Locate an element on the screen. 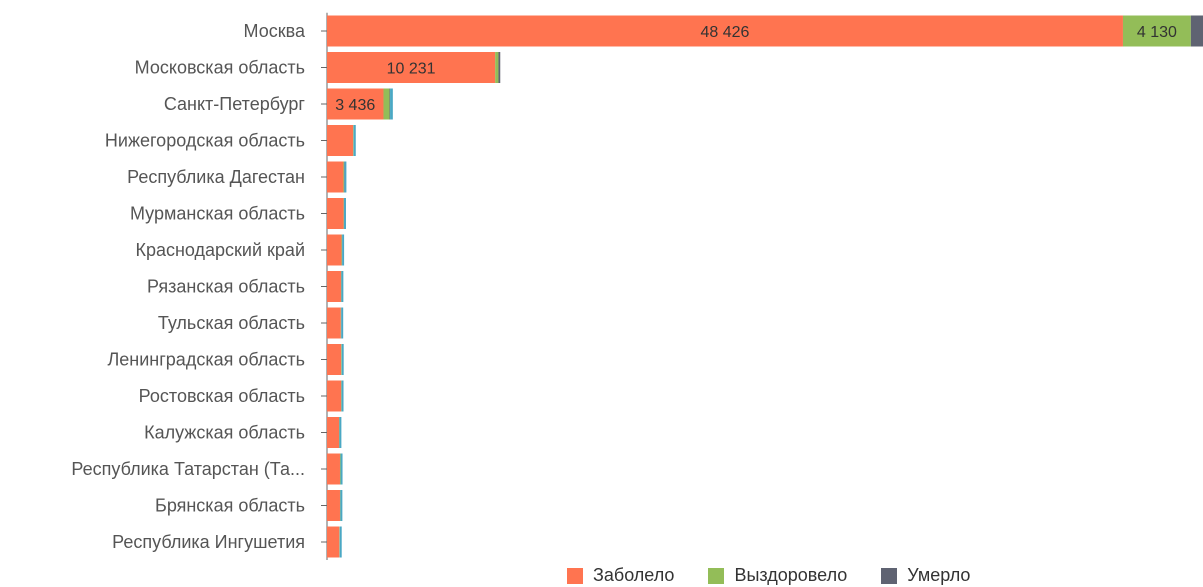 The width and height of the screenshot is (1203, 587). legend-item-deaths: Умерло is located at coordinates (925, 575).